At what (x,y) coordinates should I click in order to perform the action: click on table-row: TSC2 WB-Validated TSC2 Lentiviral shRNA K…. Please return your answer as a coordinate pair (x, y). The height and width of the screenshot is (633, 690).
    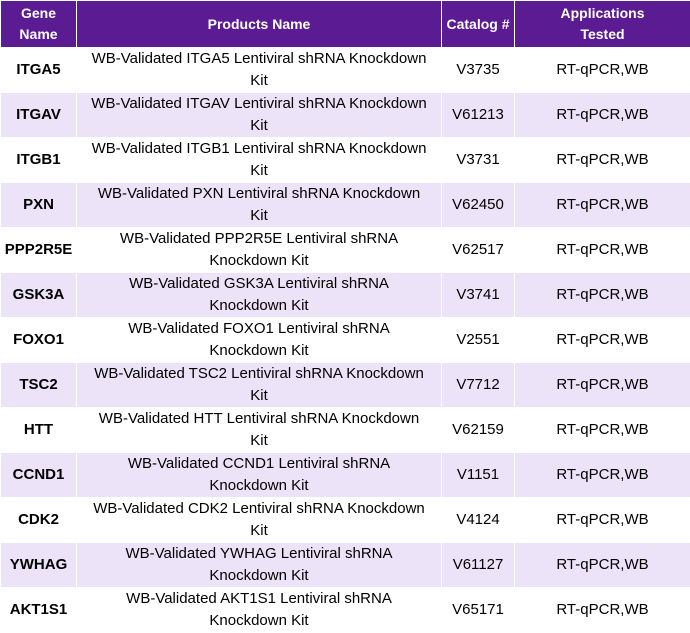
    Looking at the image, I should click on (345, 385).